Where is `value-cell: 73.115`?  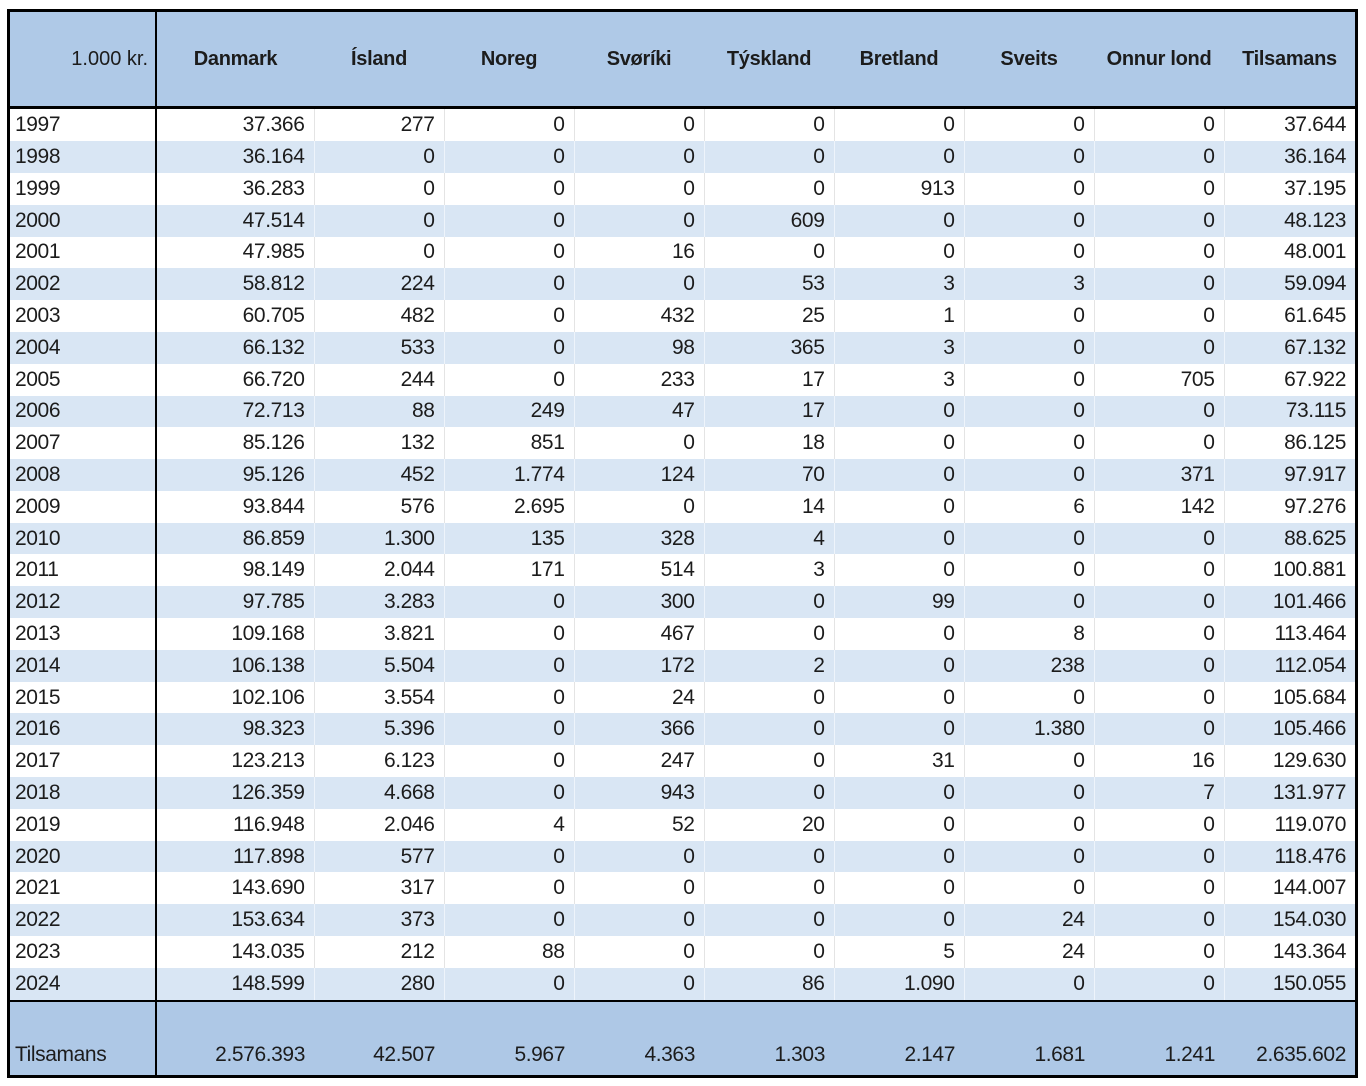
value-cell: 73.115 is located at coordinates (1316, 411).